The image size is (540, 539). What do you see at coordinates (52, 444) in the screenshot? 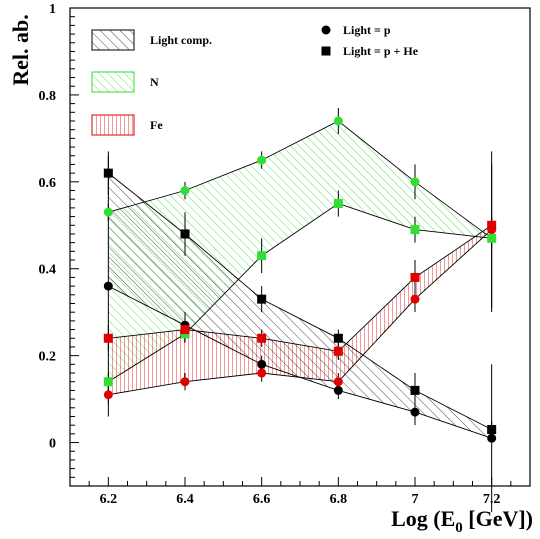
I see `y-tick-label: 0` at bounding box center [52, 444].